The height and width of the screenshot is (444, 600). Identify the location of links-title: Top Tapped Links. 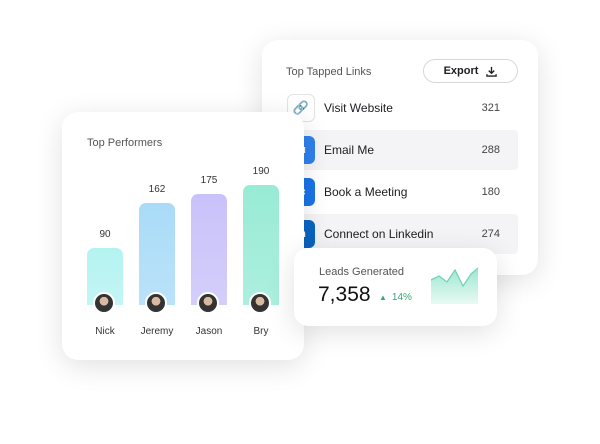
(329, 72).